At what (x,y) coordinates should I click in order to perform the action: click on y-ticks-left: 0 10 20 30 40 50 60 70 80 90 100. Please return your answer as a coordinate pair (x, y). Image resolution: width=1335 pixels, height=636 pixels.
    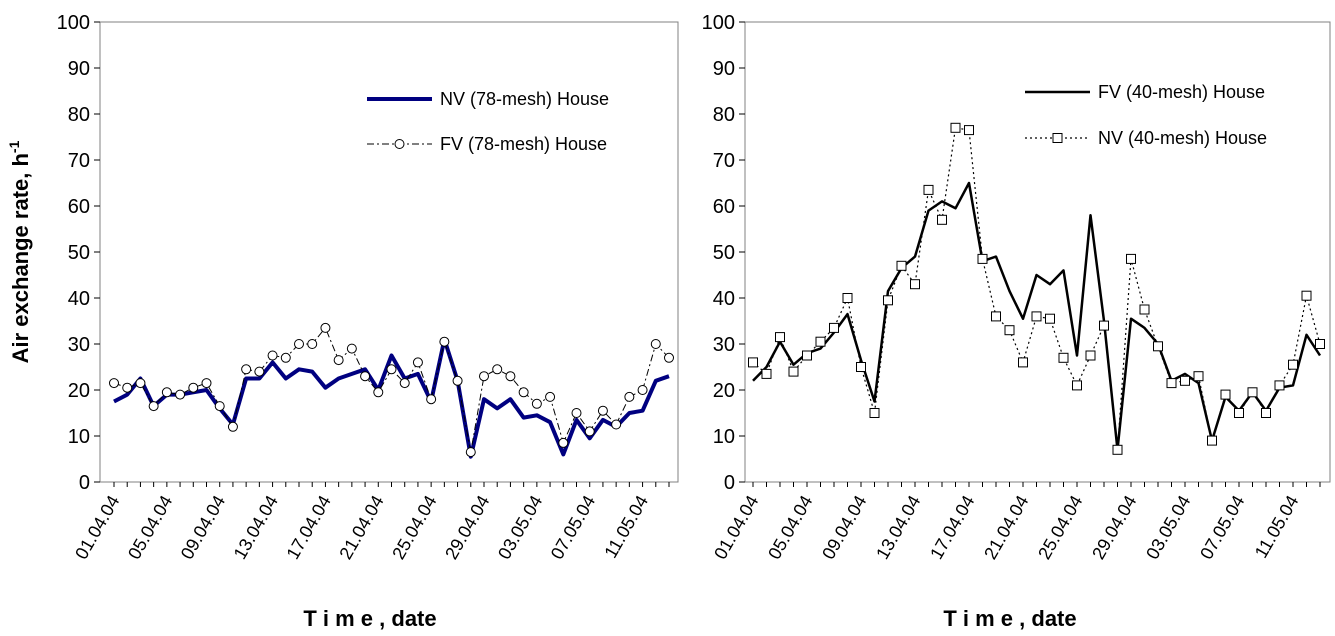
    Looking at the image, I should click on (78, 253).